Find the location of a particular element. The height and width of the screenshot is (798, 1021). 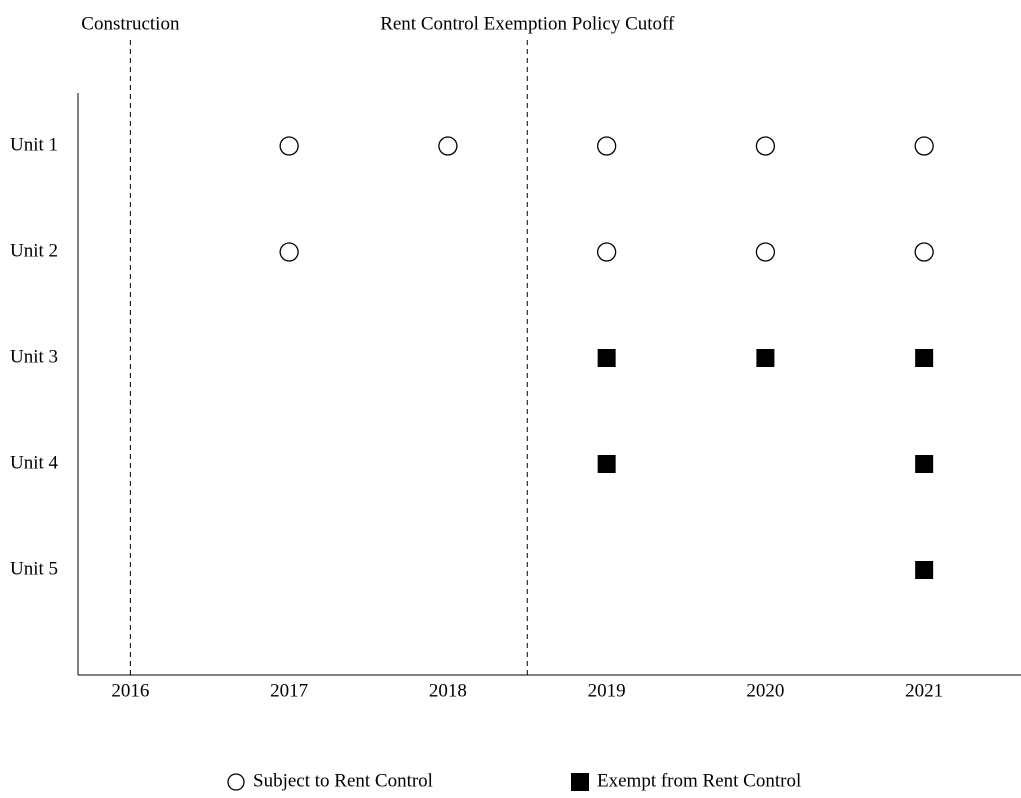

x-tick-label: 2017 is located at coordinates (289, 690).